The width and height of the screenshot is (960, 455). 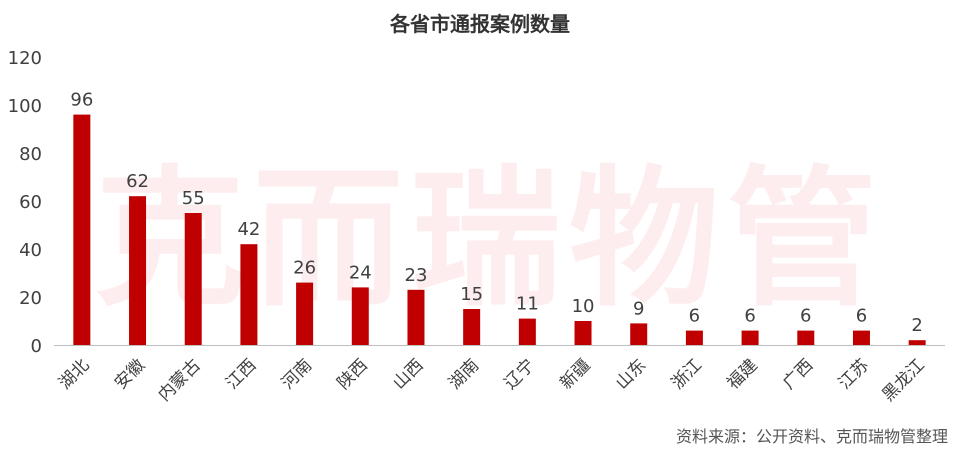 What do you see at coordinates (36, 346) in the screenshot?
I see `y-tick-label: 0` at bounding box center [36, 346].